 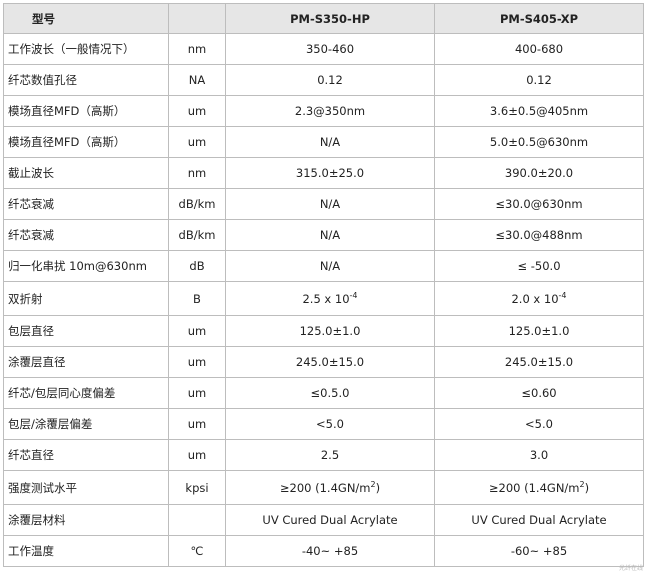 I want to click on table-row: 模场直径MFD（高斯） um 2.3@350nm 3.6±0.5@405nm, so click(x=323, y=111).